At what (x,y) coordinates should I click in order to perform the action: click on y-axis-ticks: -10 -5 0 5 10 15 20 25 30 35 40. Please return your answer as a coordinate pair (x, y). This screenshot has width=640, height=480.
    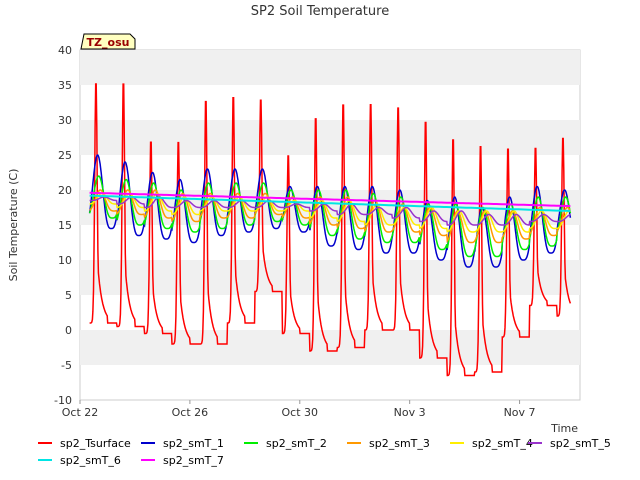
    Looking at the image, I should click on (63, 225).